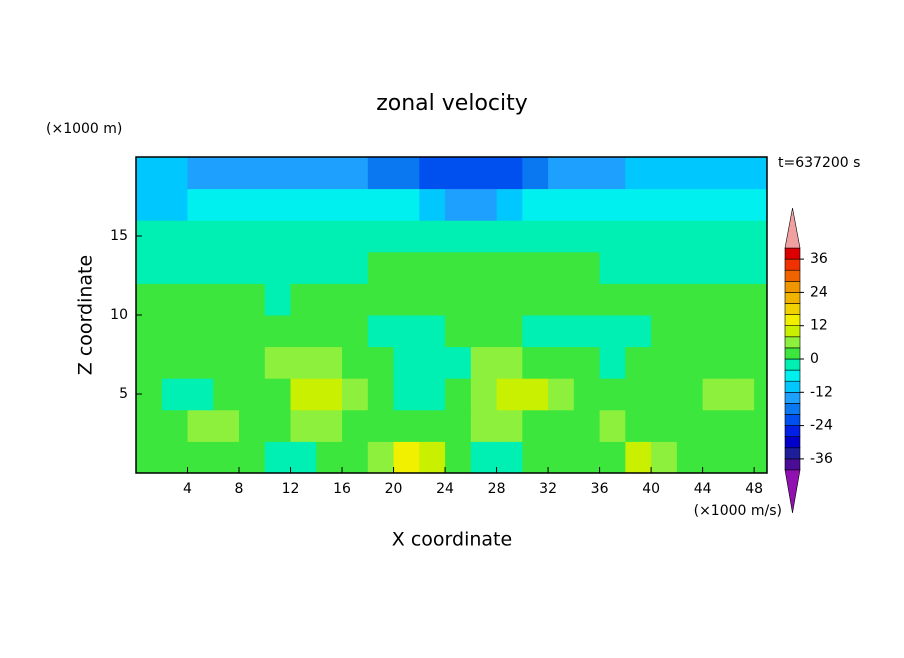 The image size is (904, 658). I want to click on x-tick-label: 20, so click(394, 489).